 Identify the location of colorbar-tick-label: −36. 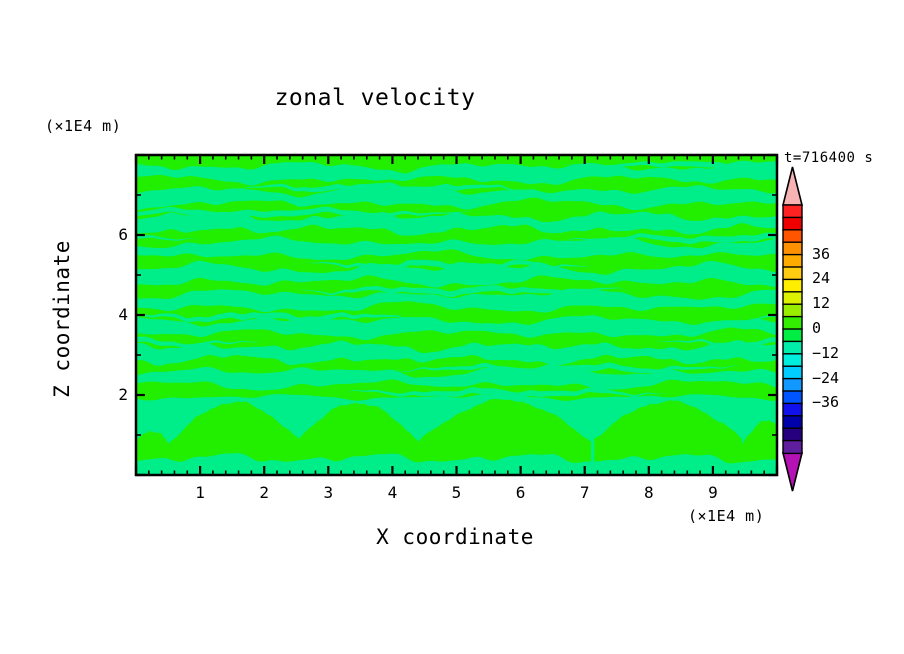
(826, 402).